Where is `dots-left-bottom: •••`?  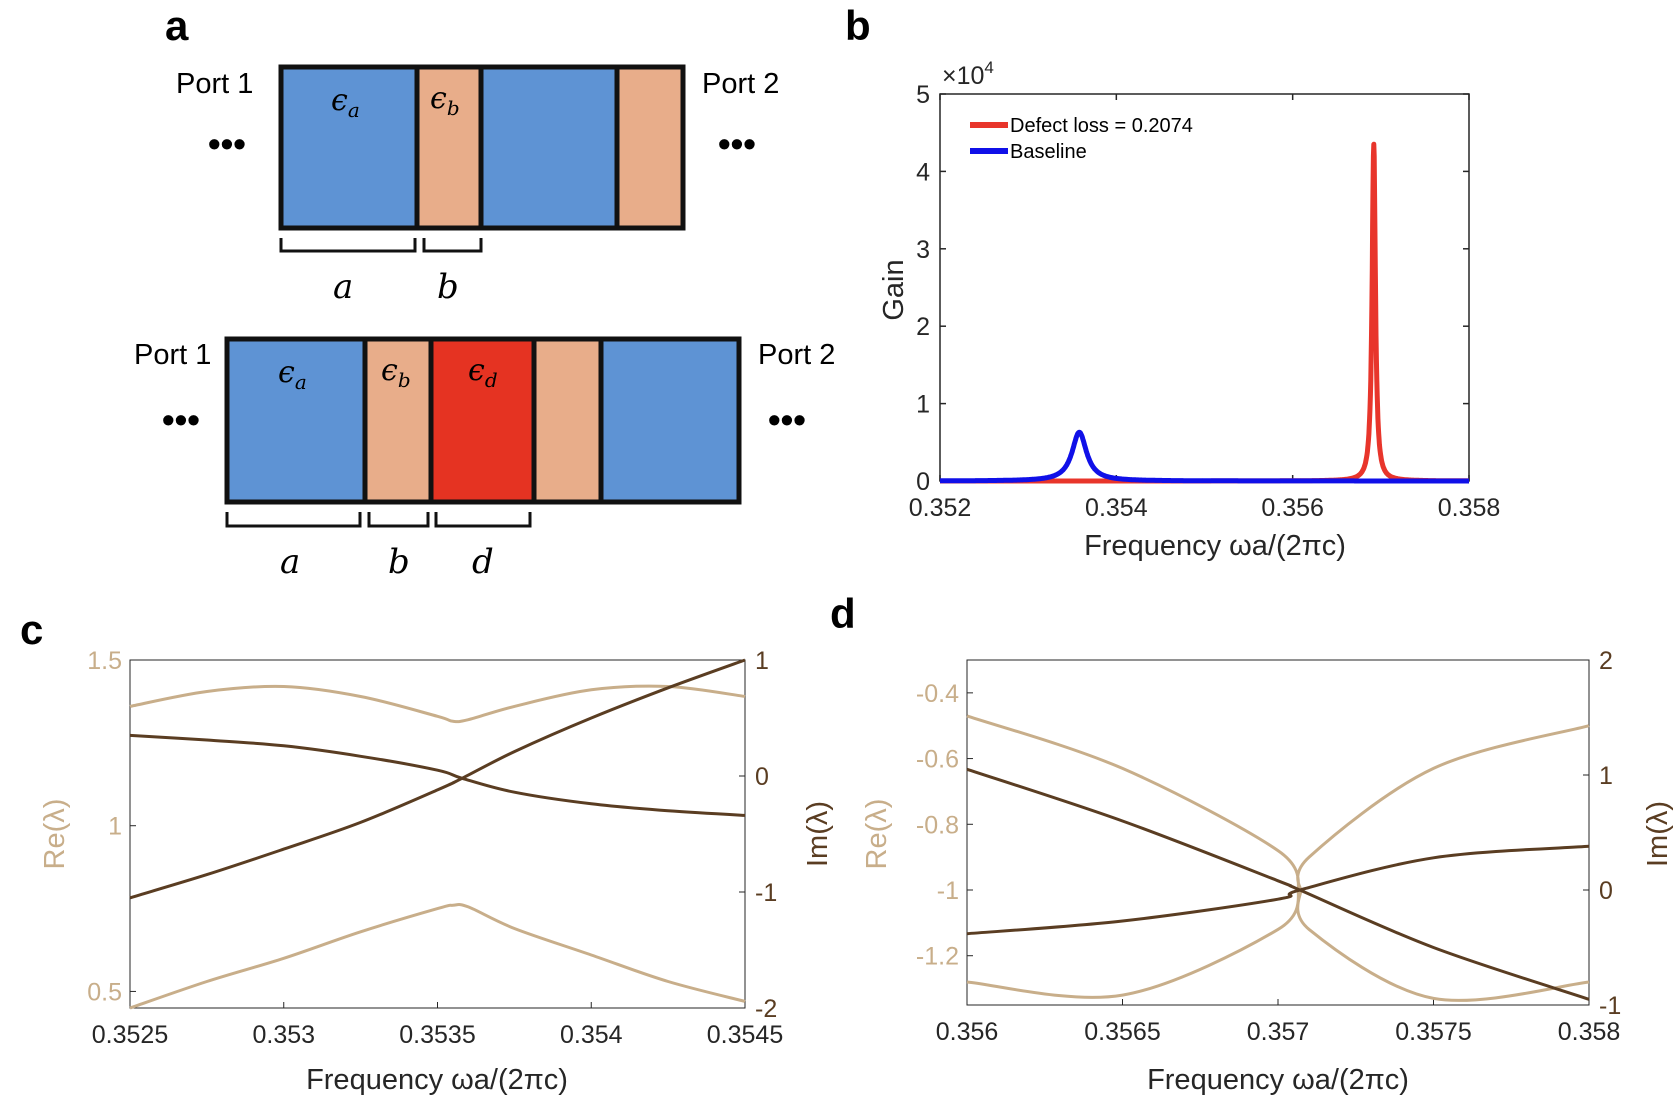
dots-left-bottom: ••• is located at coordinates (181, 419).